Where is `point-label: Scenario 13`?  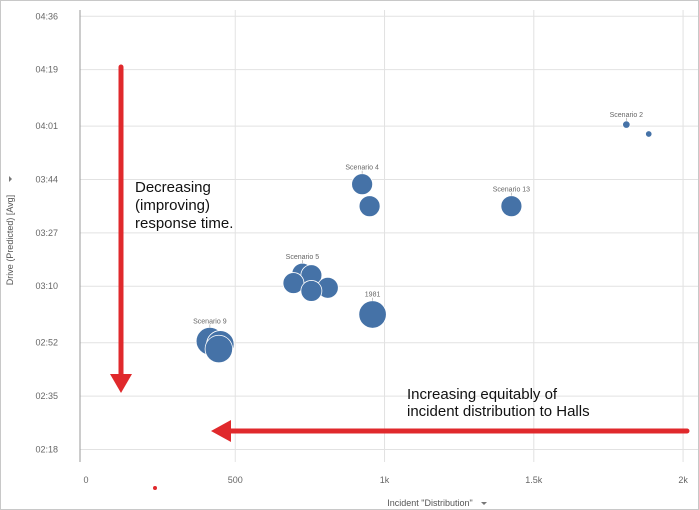 point-label: Scenario 13 is located at coordinates (511, 190).